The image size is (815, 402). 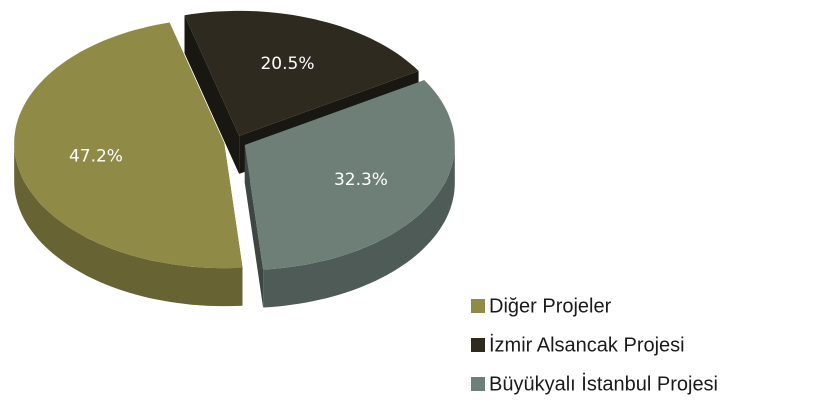 What do you see at coordinates (603, 383) in the screenshot?
I see `legend-label: Büyükyalı İstanbul Projesi` at bounding box center [603, 383].